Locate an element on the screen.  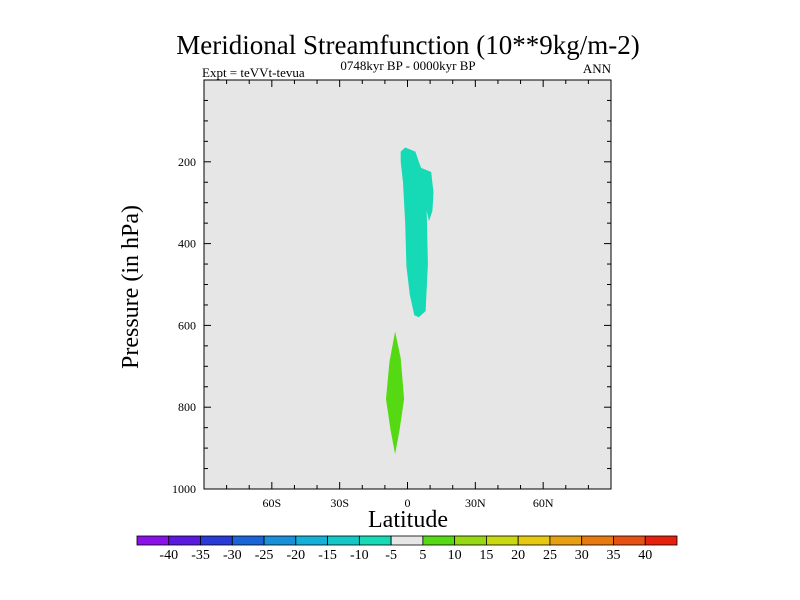
colorbar-label: 10 is located at coordinates (455, 555).